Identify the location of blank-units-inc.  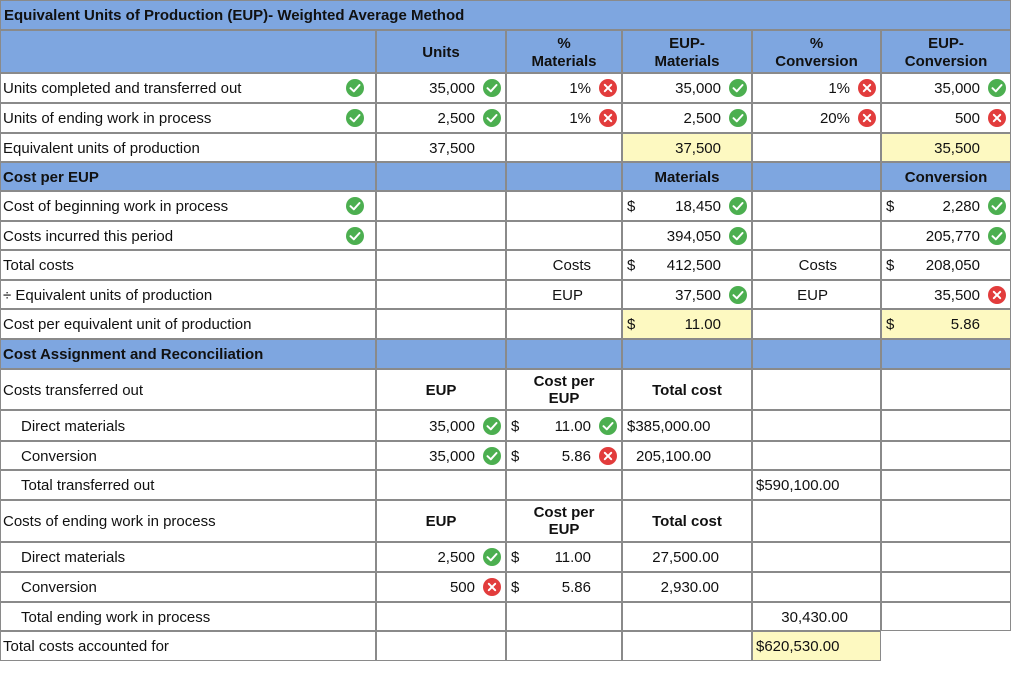
(441, 235).